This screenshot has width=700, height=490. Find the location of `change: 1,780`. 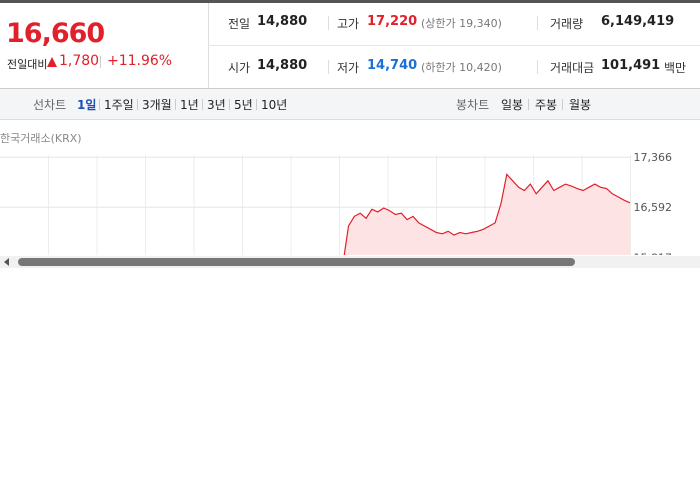

change: 1,780 is located at coordinates (79, 61).